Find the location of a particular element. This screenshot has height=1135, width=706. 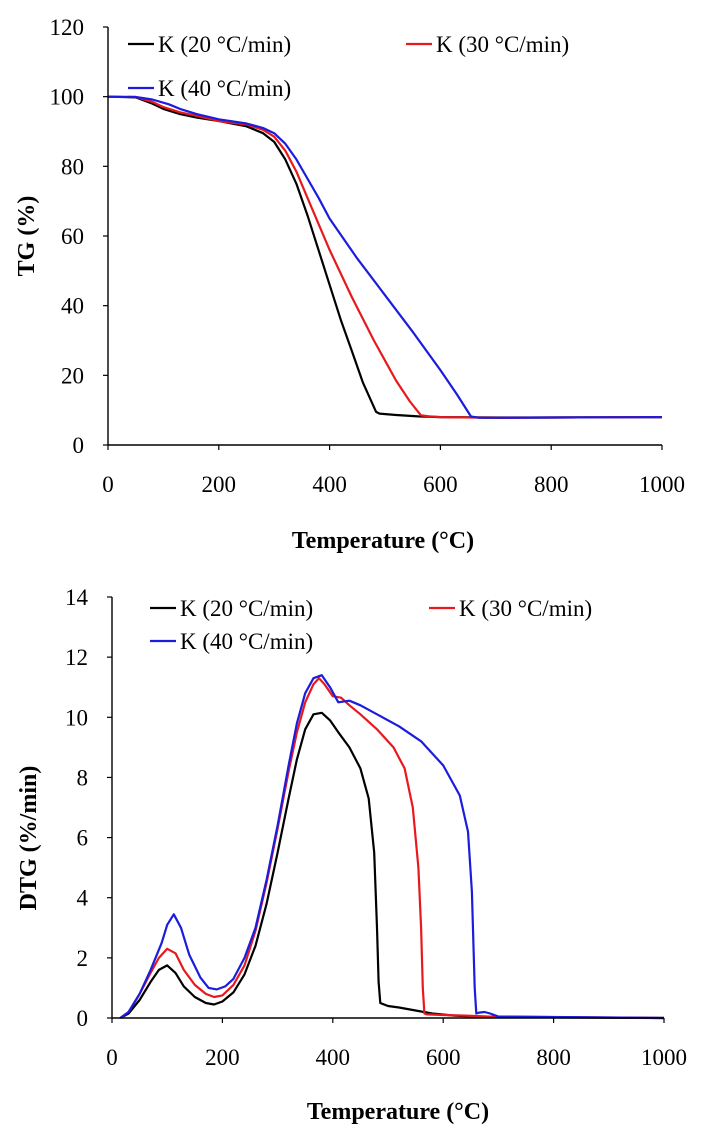

dtg-y-axis-title: DTG (%/min) is located at coordinates (29, 838).